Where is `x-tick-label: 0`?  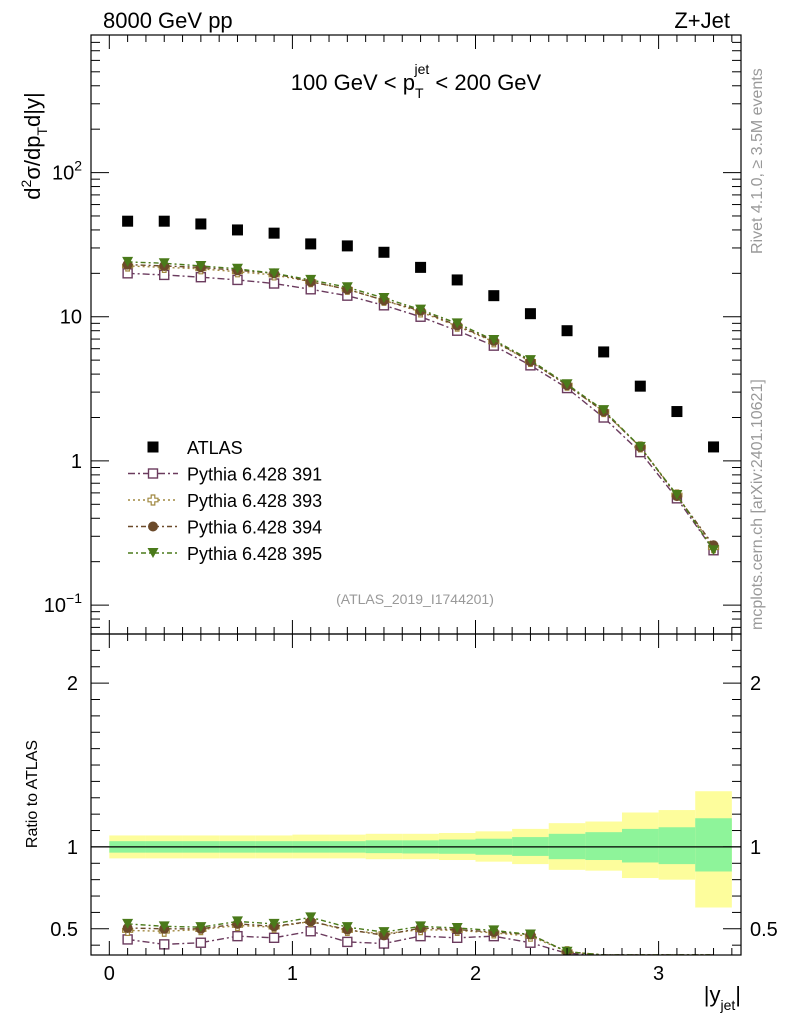
x-tick-label: 0 is located at coordinates (109, 974).